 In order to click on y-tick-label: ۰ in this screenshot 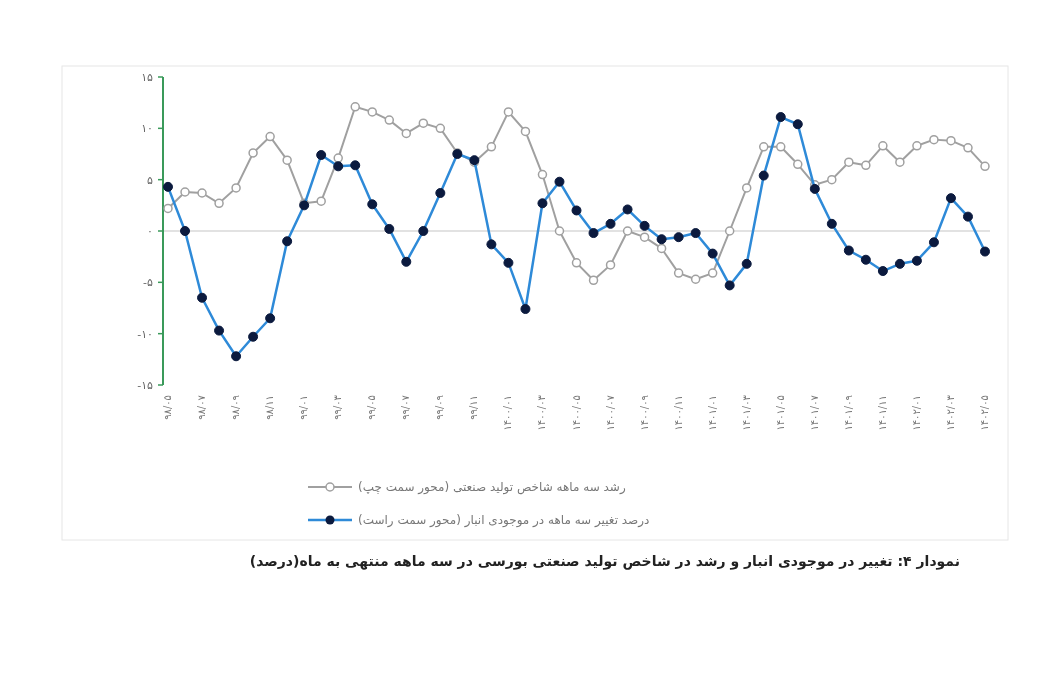, I will do `click(150, 231)`.